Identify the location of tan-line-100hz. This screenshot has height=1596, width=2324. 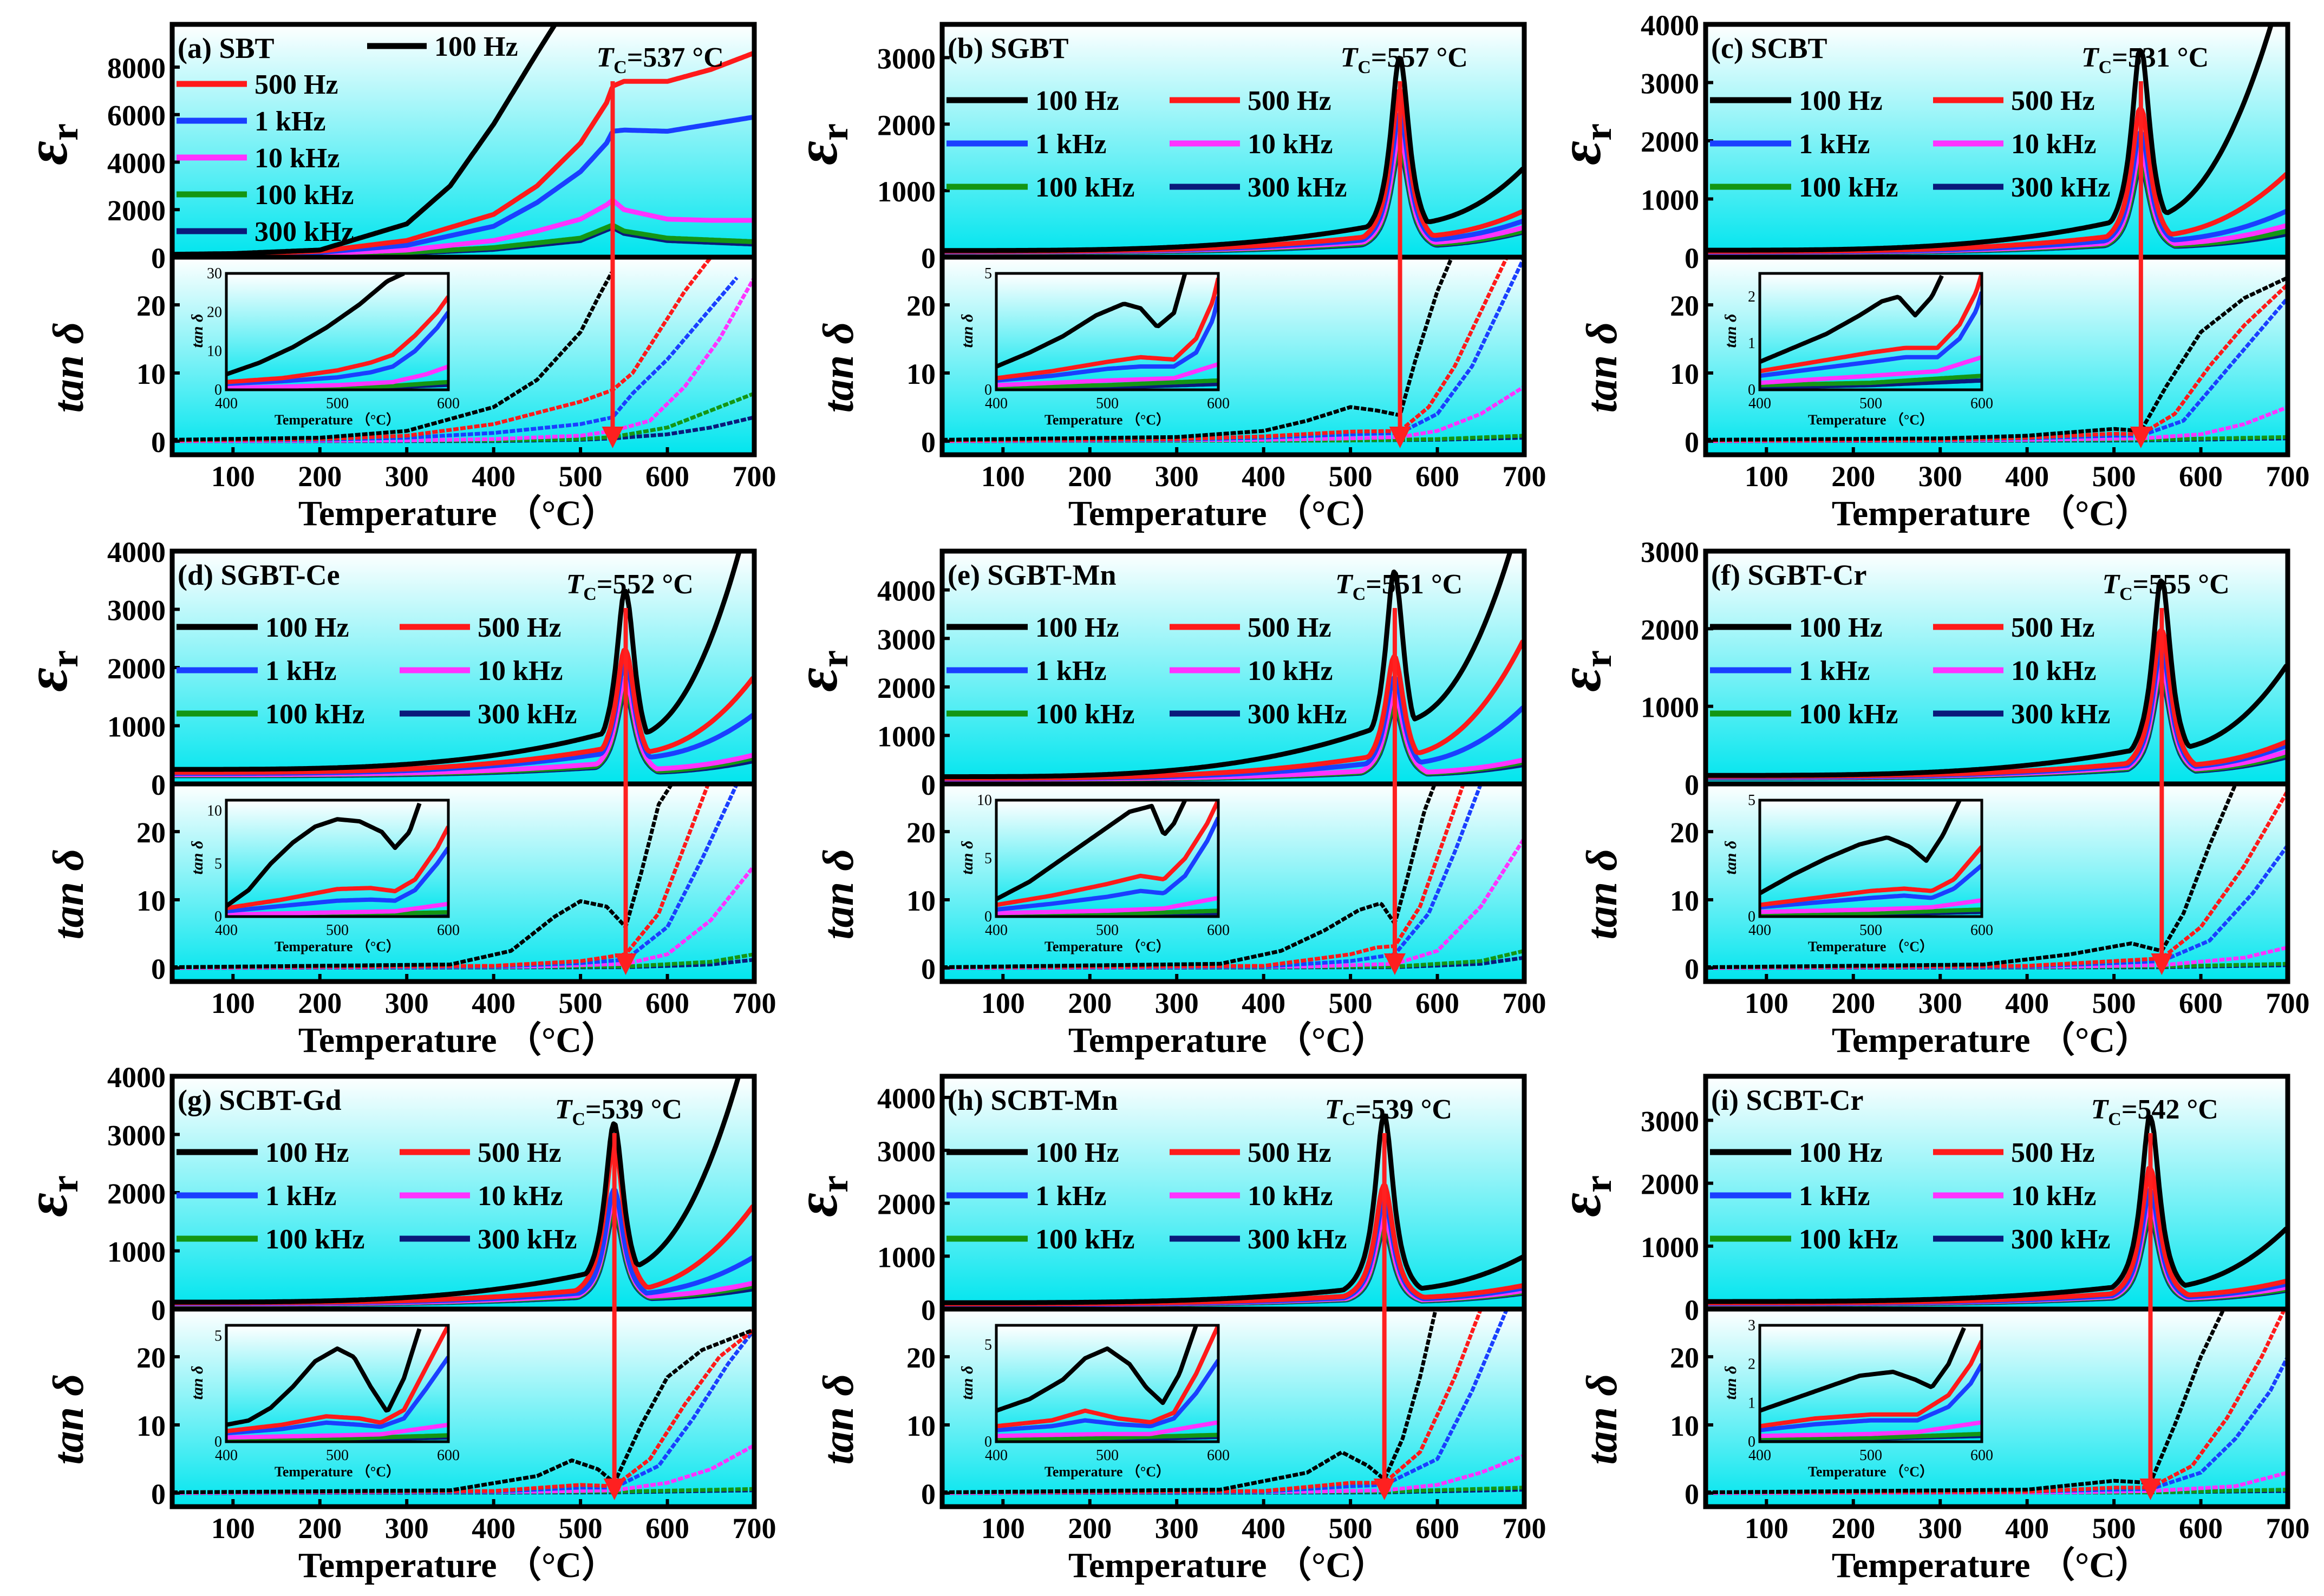
(392, 356).